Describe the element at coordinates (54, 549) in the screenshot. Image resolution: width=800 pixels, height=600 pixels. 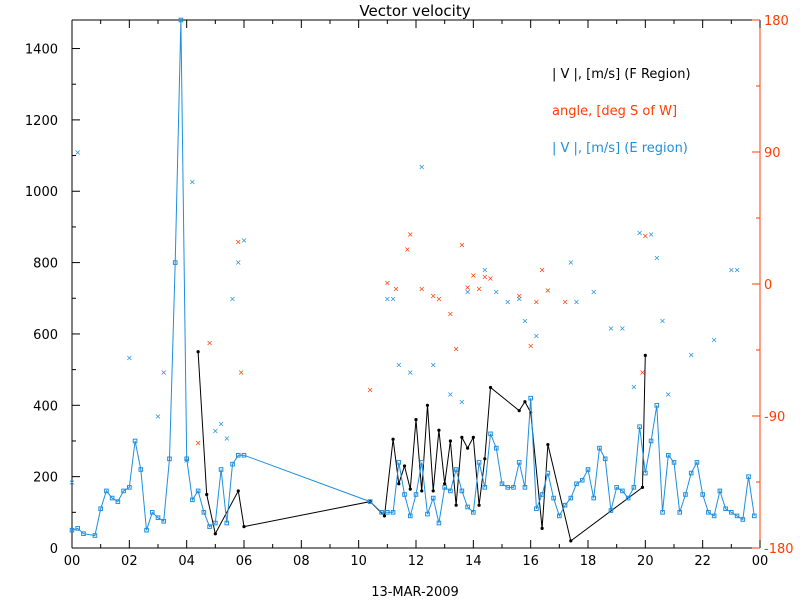
I see `y-tick-label: 0` at that location.